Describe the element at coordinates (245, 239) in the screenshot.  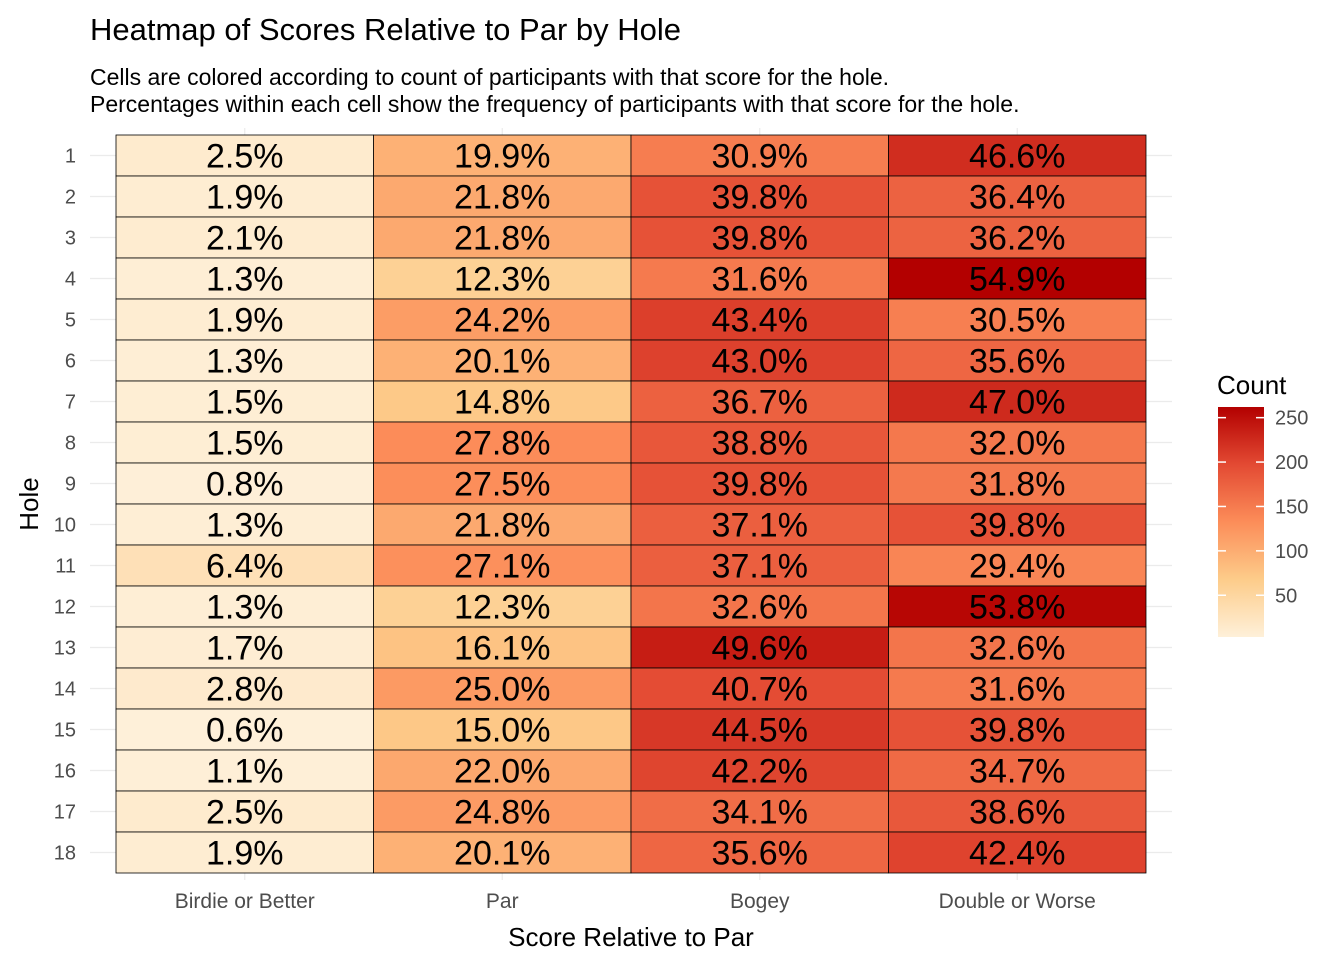
I see `cell-label: 2.1%` at that location.